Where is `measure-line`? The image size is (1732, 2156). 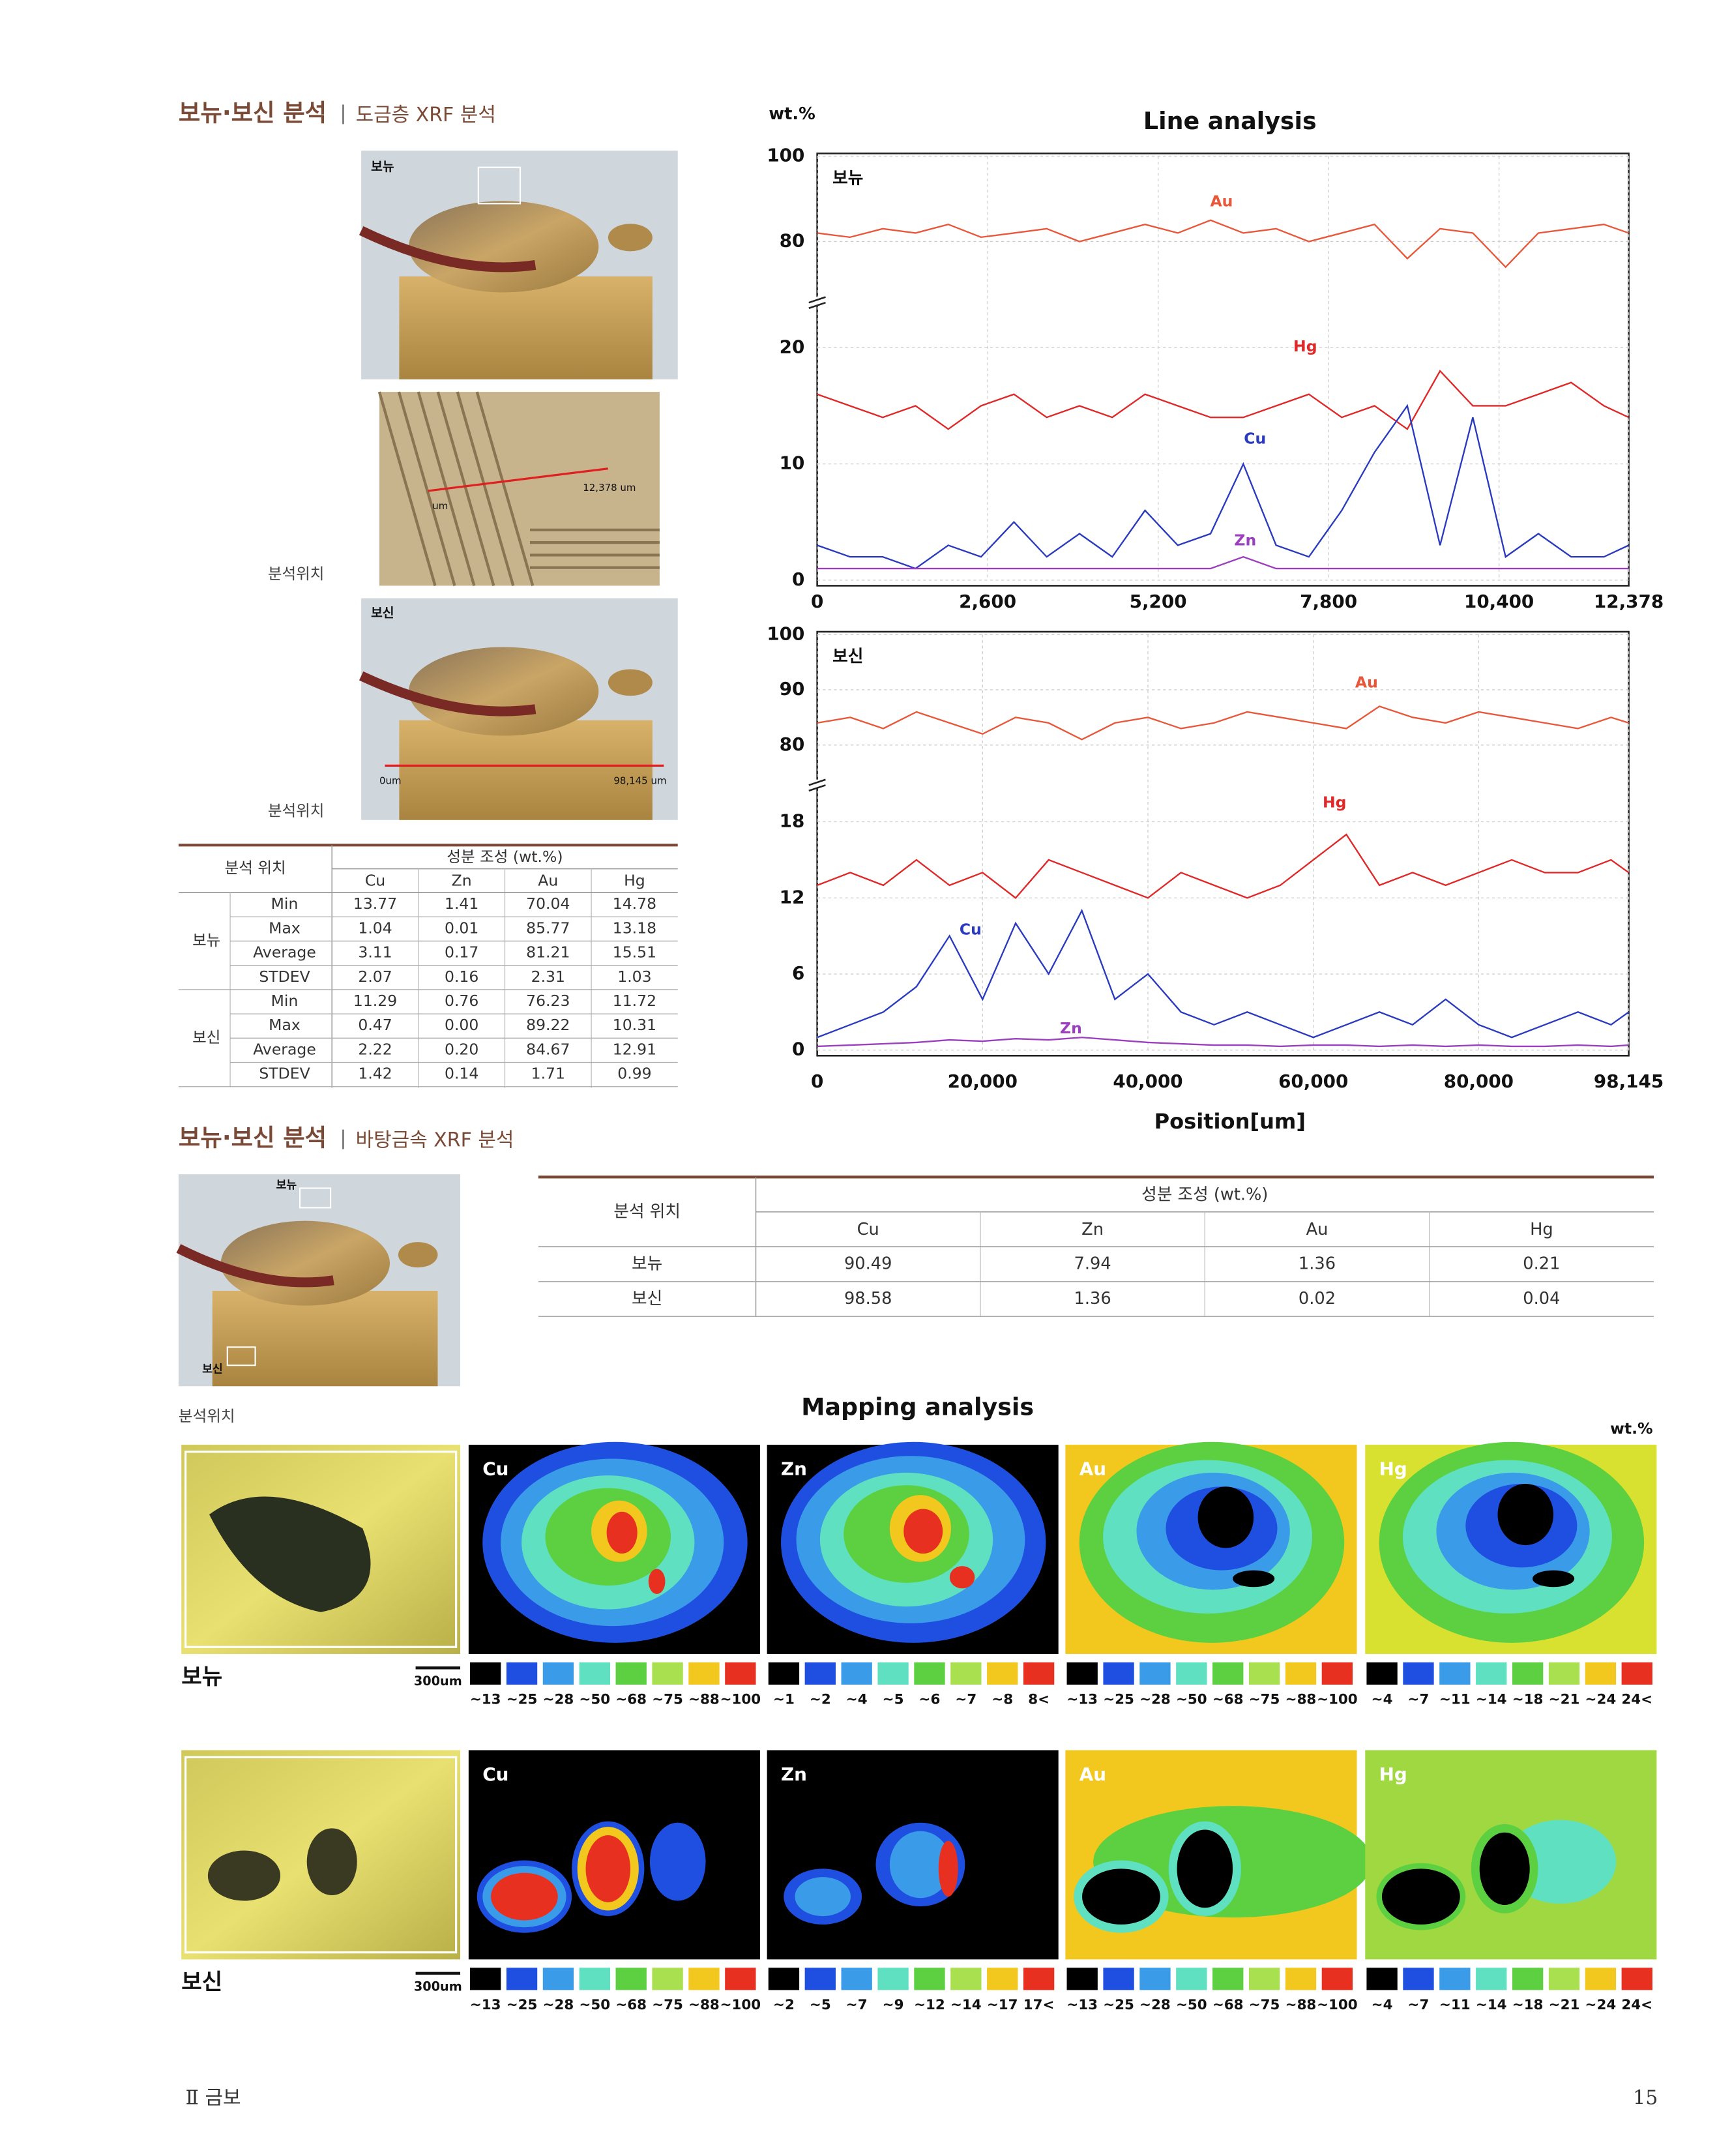
measure-line is located at coordinates (518, 479).